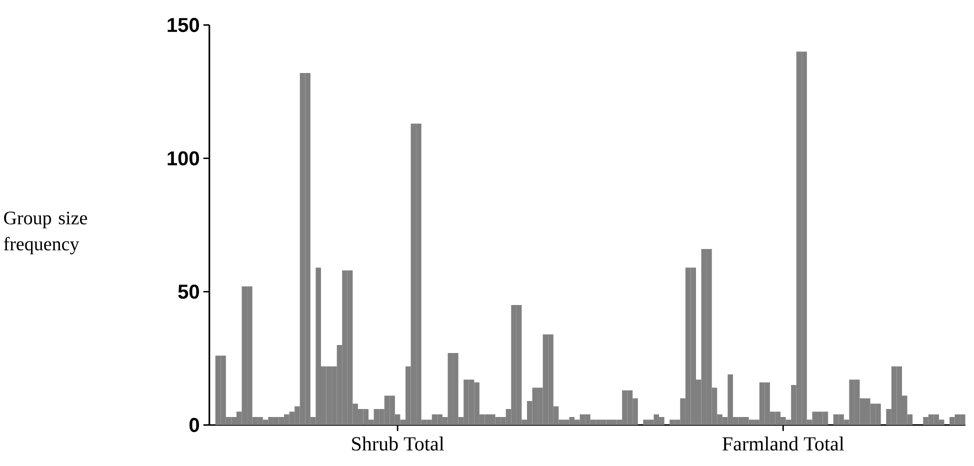 This screenshot has height=466, width=974. What do you see at coordinates (183, 25) in the screenshot?
I see `y-tick-label: 150` at bounding box center [183, 25].